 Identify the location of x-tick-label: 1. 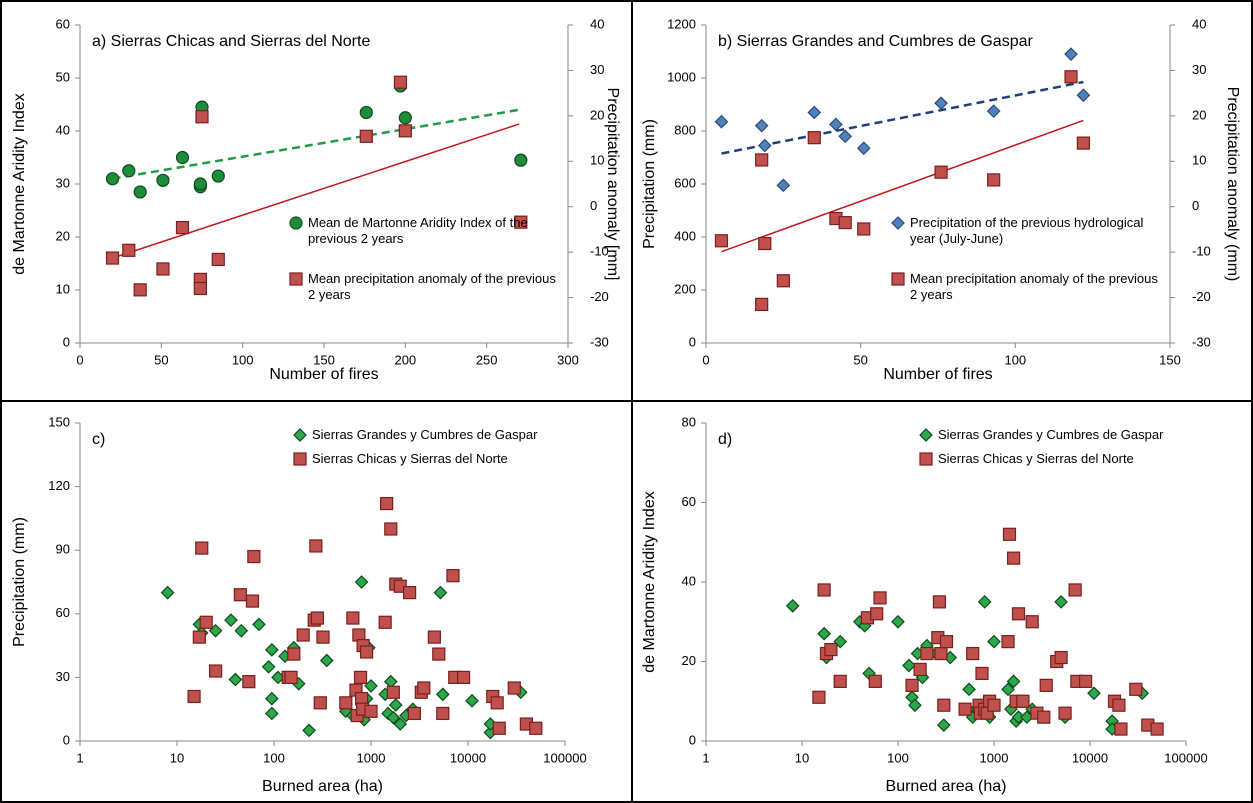
(705, 757).